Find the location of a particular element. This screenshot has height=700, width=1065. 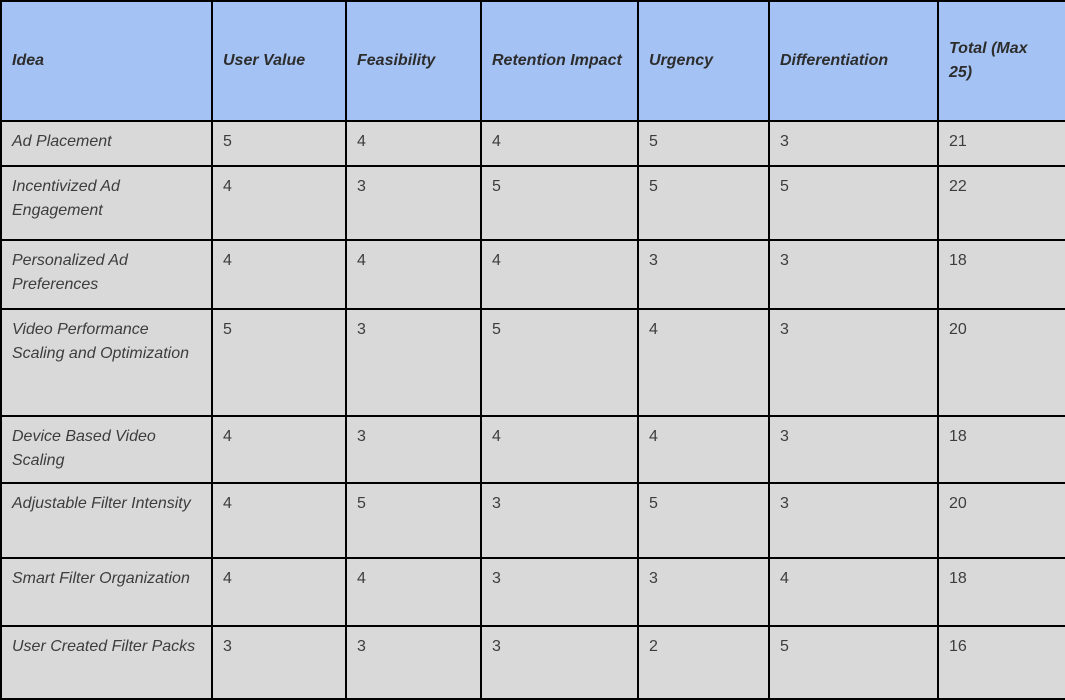

table-row: Personalized Ad Preferences 4 4 4 3 3 18 is located at coordinates (532, 274).